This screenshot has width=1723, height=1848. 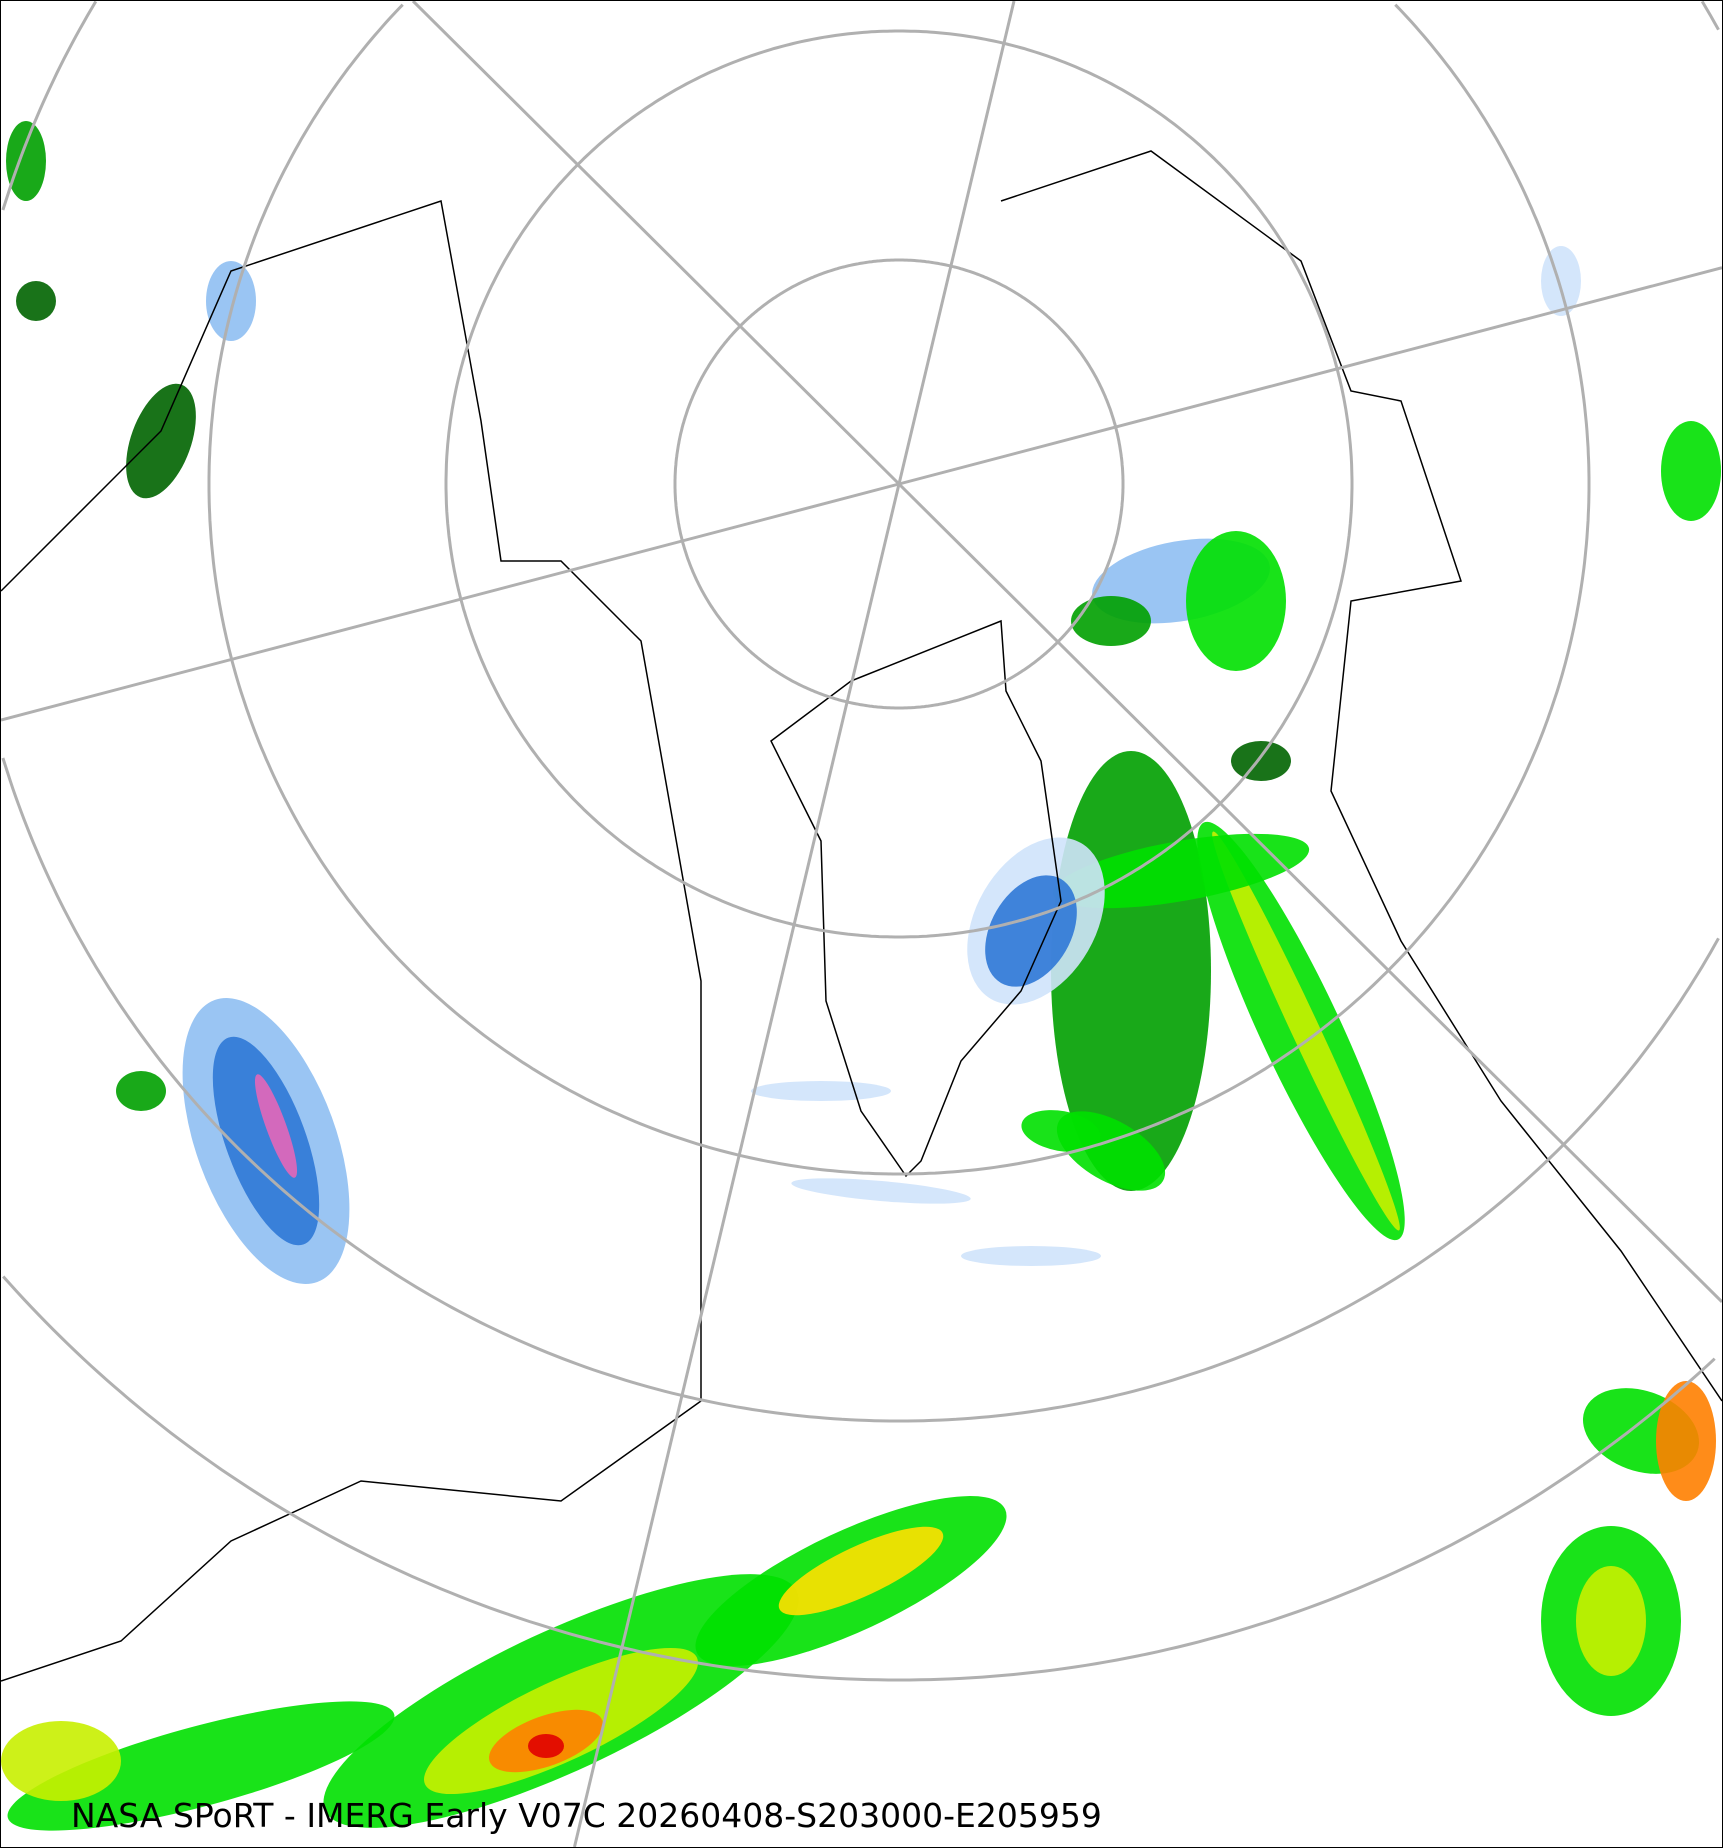 I want to click on latitude-circle, so click(x=899, y=484).